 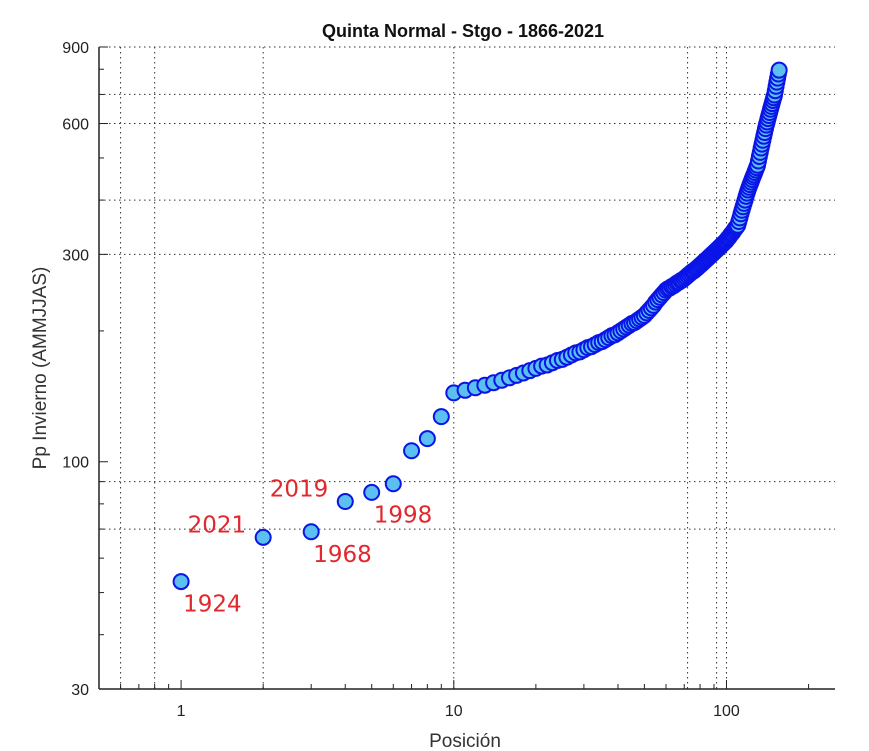 I want to click on chart-title: Quinta Normal - Stgo - 1866-2021, so click(x=463, y=31).